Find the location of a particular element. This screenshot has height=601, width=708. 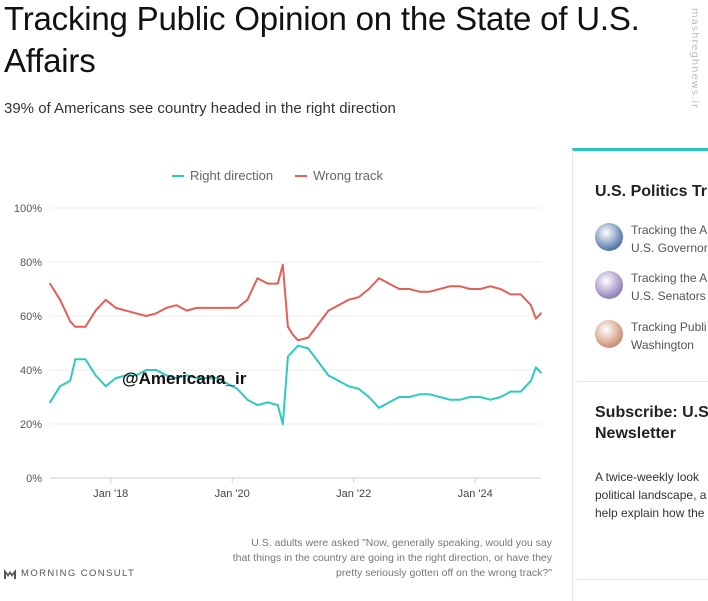

sidebar-item-text: Tracking the A U.S. Governor is located at coordinates (669, 239).